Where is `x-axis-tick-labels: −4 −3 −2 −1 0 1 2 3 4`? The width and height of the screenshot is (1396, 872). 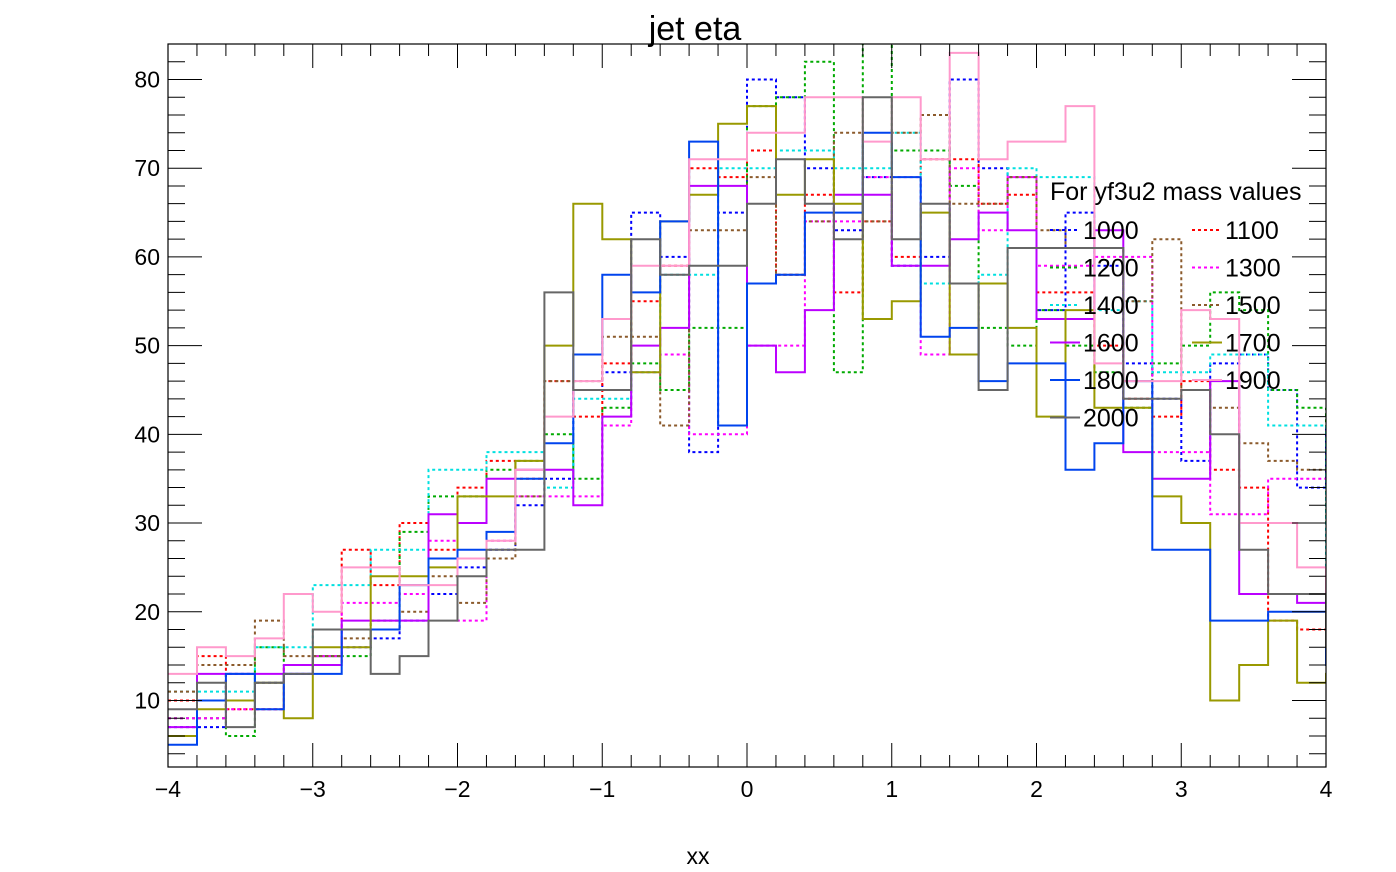 x-axis-tick-labels: −4 −3 −2 −1 0 1 2 3 4 is located at coordinates (744, 789).